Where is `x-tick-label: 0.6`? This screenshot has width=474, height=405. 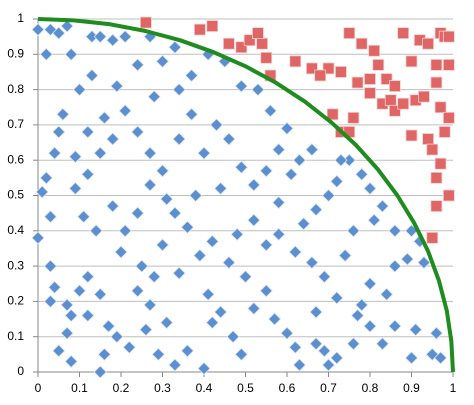 x-tick-label: 0.6 is located at coordinates (287, 388).